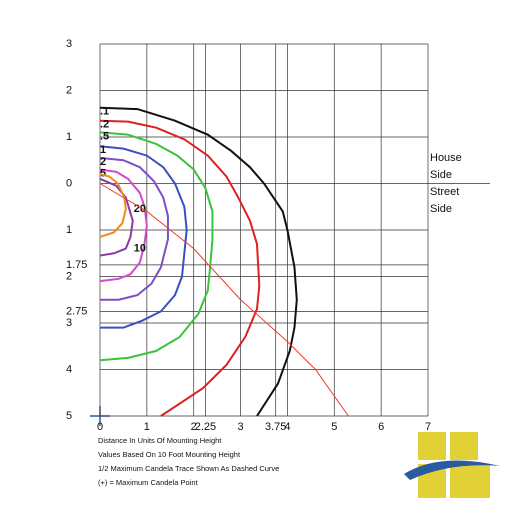  Describe the element at coordinates (381, 427) in the screenshot. I see `x-tick-label: 6` at that location.